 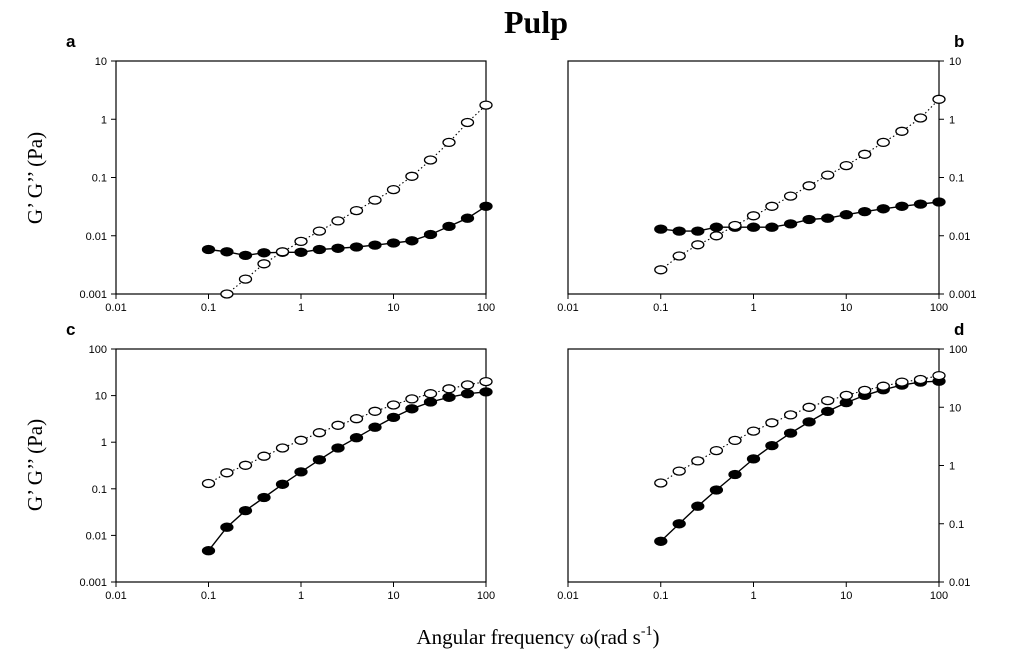 What do you see at coordinates (98, 350) in the screenshot?
I see `y-tick-label: 100` at bounding box center [98, 350].